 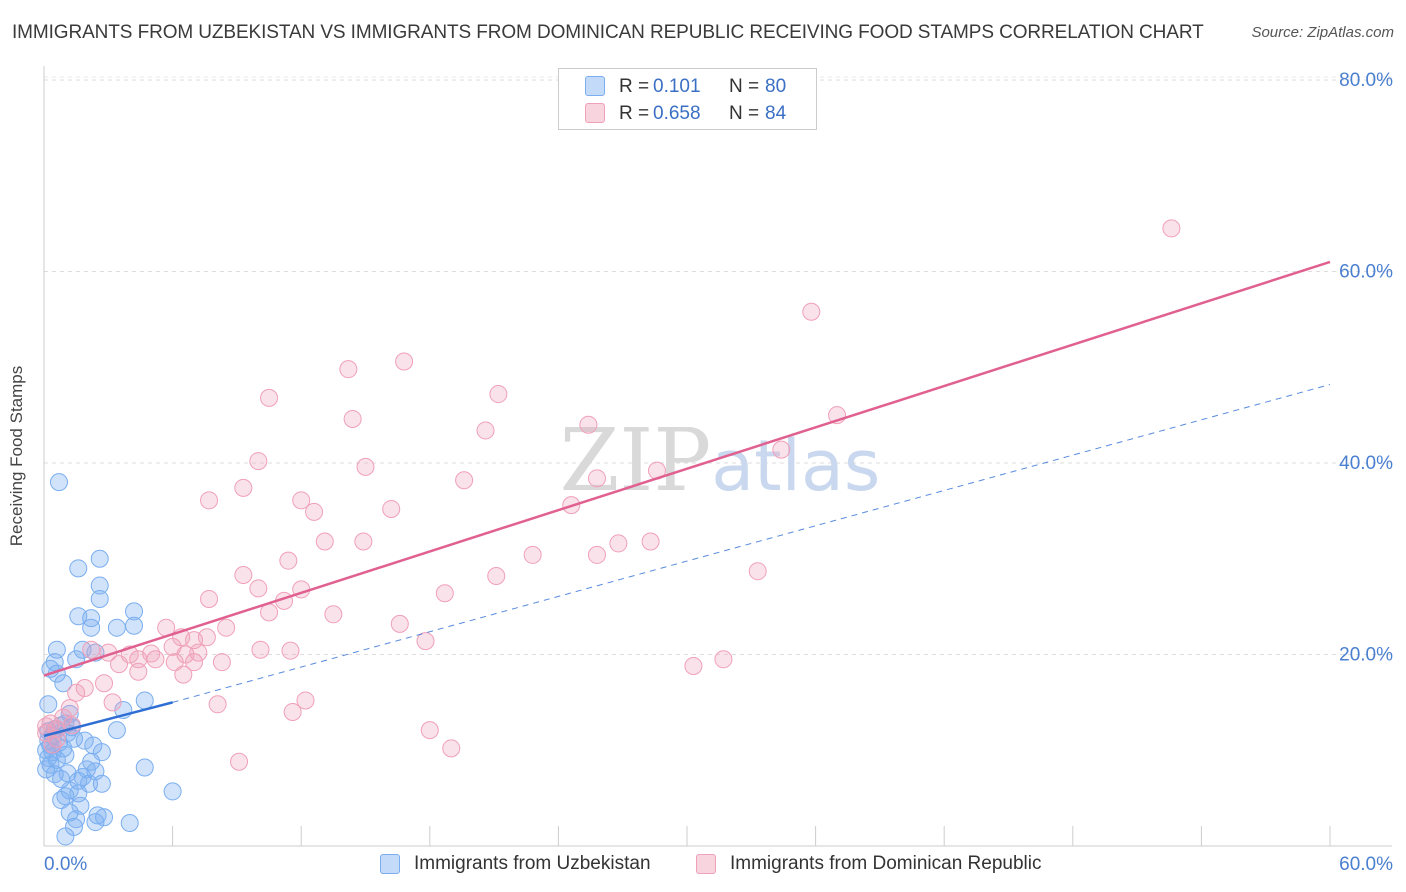 What do you see at coordinates (795, 466) in the screenshot?
I see `watermark-atlas: atlas` at bounding box center [795, 466].